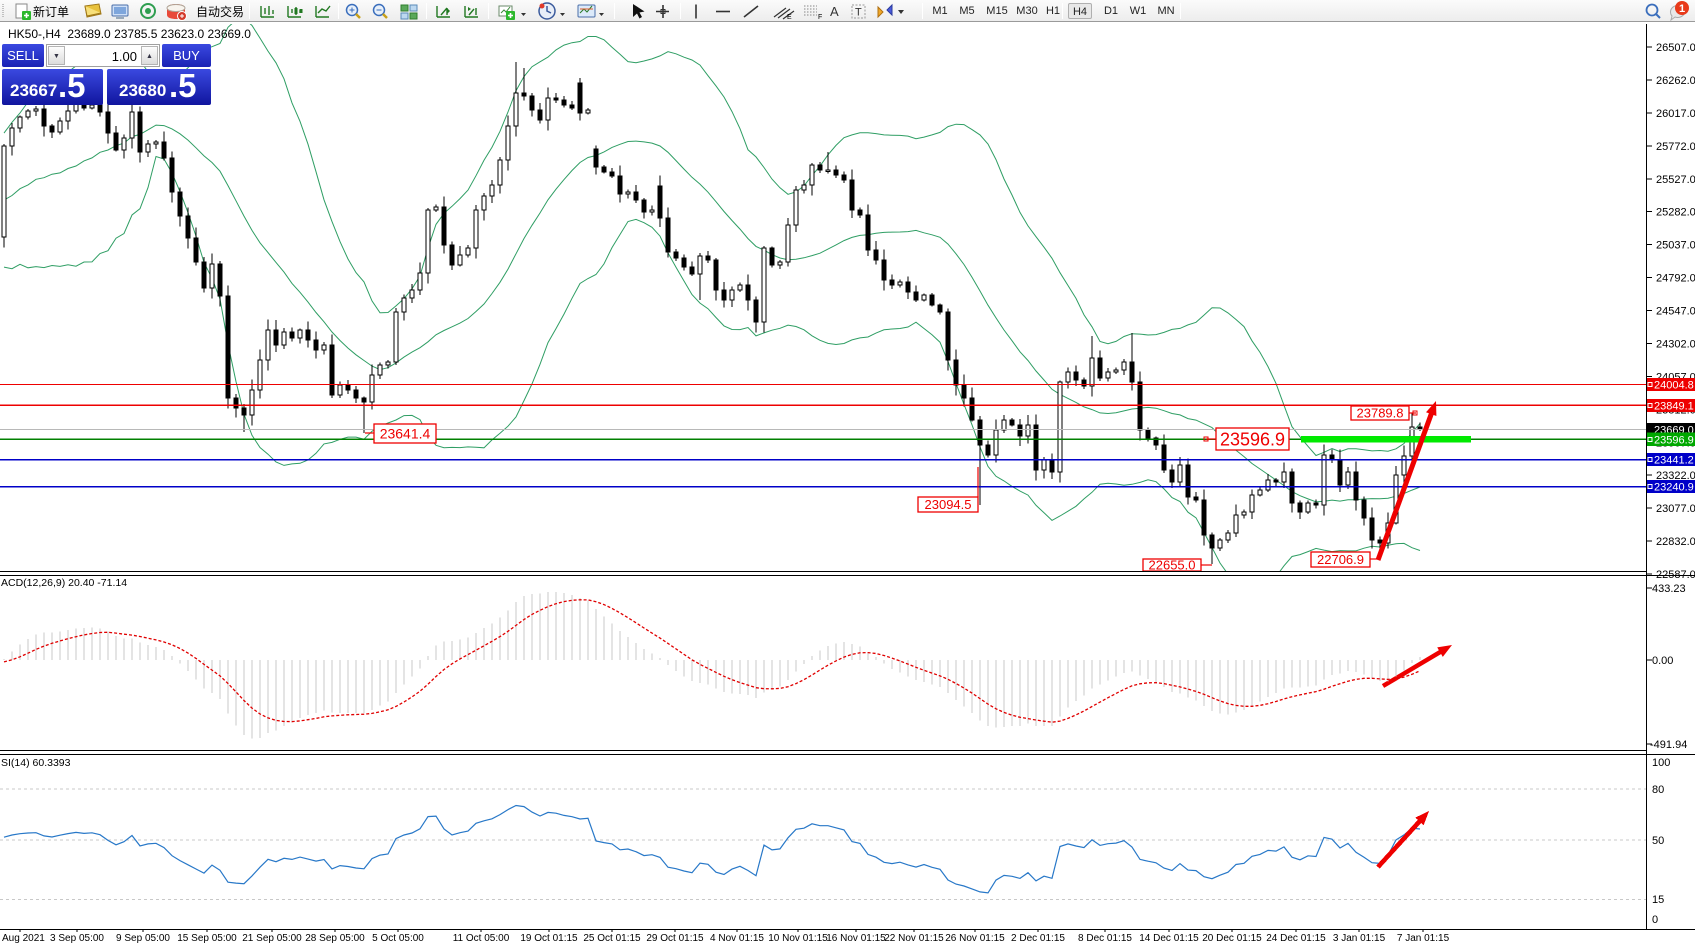  I want to click on svg-text: ACD(12,26,9) 20.40 -71.14, so click(64, 583).